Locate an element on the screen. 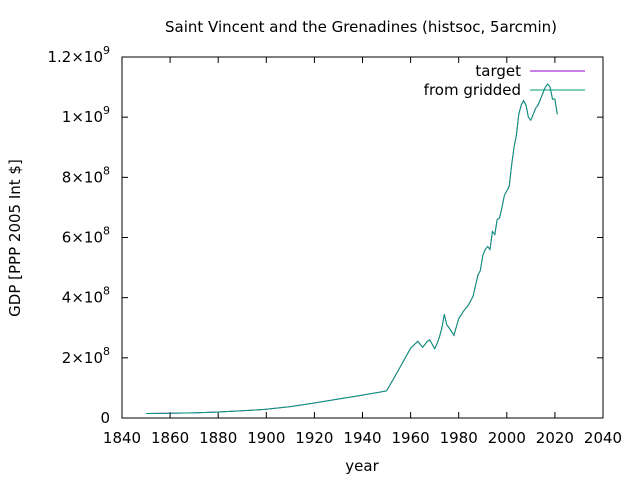 The image size is (640, 480). x-tick-label: 1880 is located at coordinates (218, 438).